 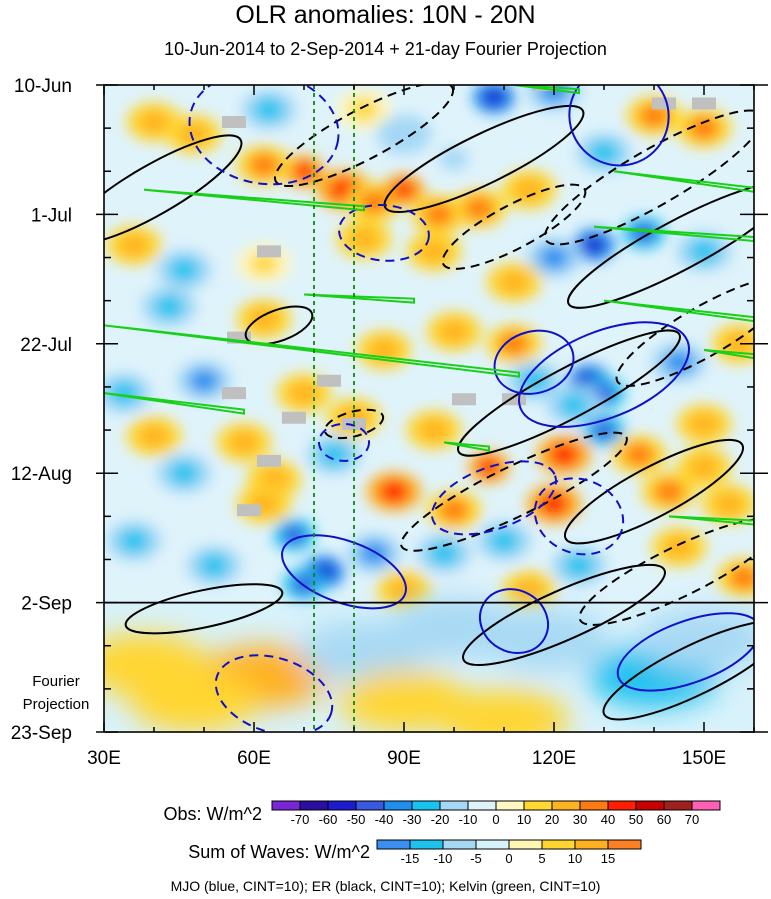 What do you see at coordinates (412, 819) in the screenshot?
I see `colorbar-tick-label: -30` at bounding box center [412, 819].